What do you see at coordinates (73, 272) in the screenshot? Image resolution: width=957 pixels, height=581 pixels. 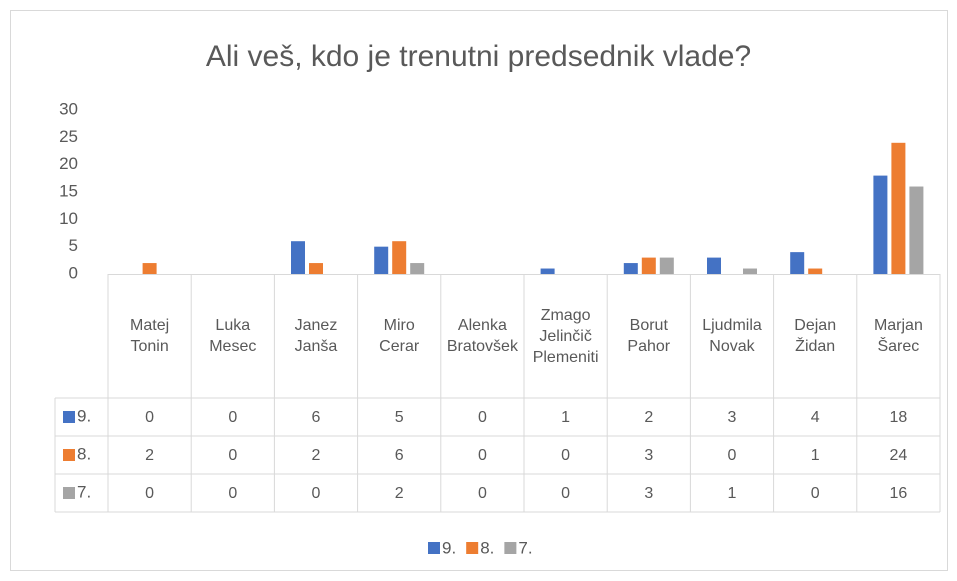 I see `y-tick-label: 0` at bounding box center [73, 272].